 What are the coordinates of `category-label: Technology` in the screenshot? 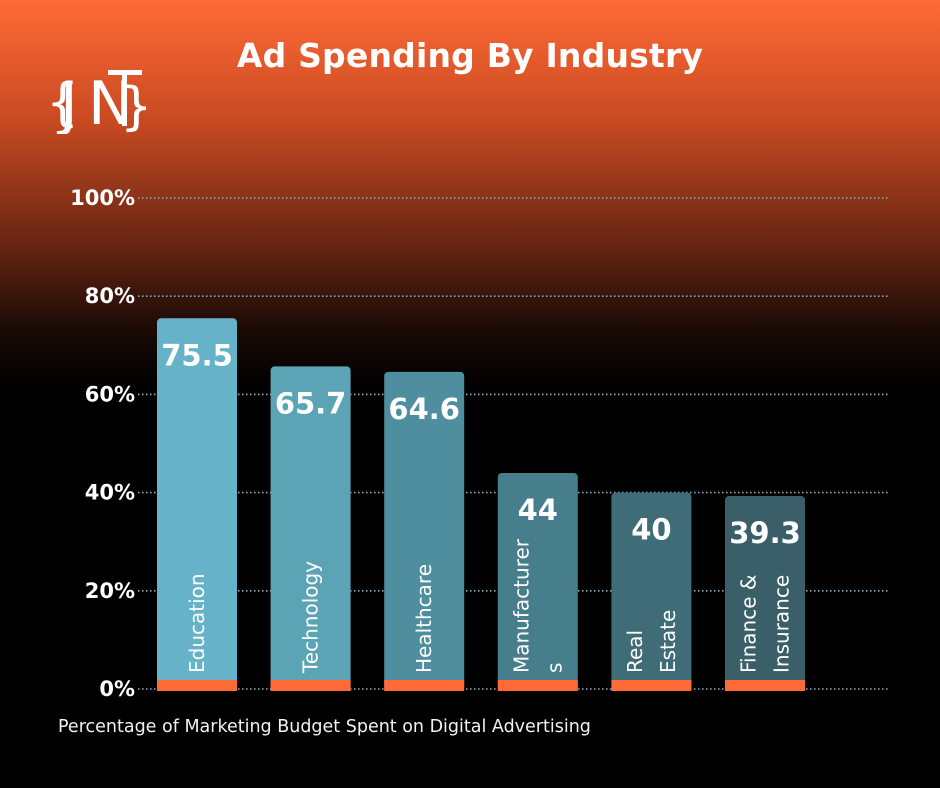 It's located at (311, 617).